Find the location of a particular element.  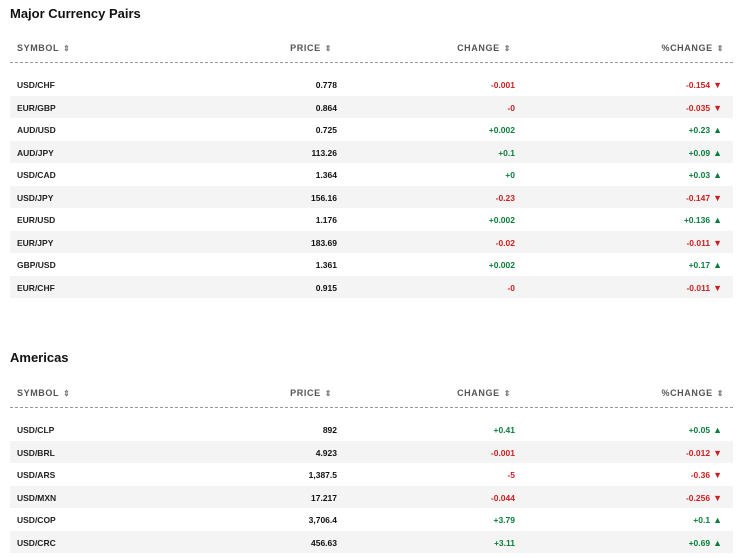

symbol-link: USD/CLP is located at coordinates (36, 430).